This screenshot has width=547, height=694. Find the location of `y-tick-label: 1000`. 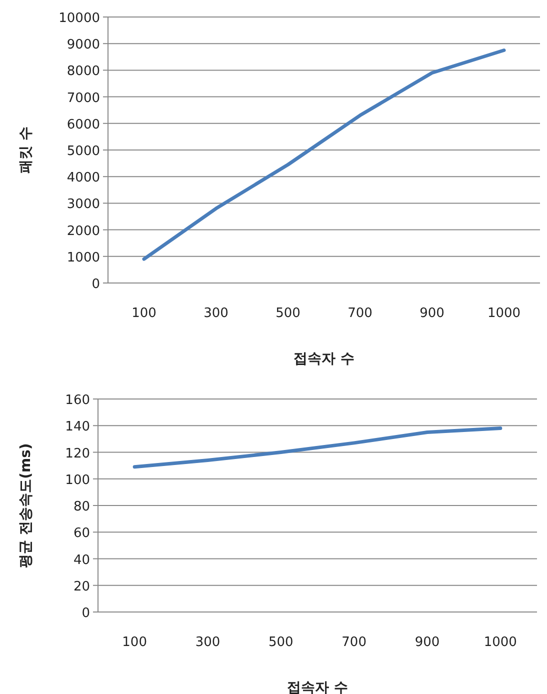

y-tick-label: 1000 is located at coordinates (83, 258).